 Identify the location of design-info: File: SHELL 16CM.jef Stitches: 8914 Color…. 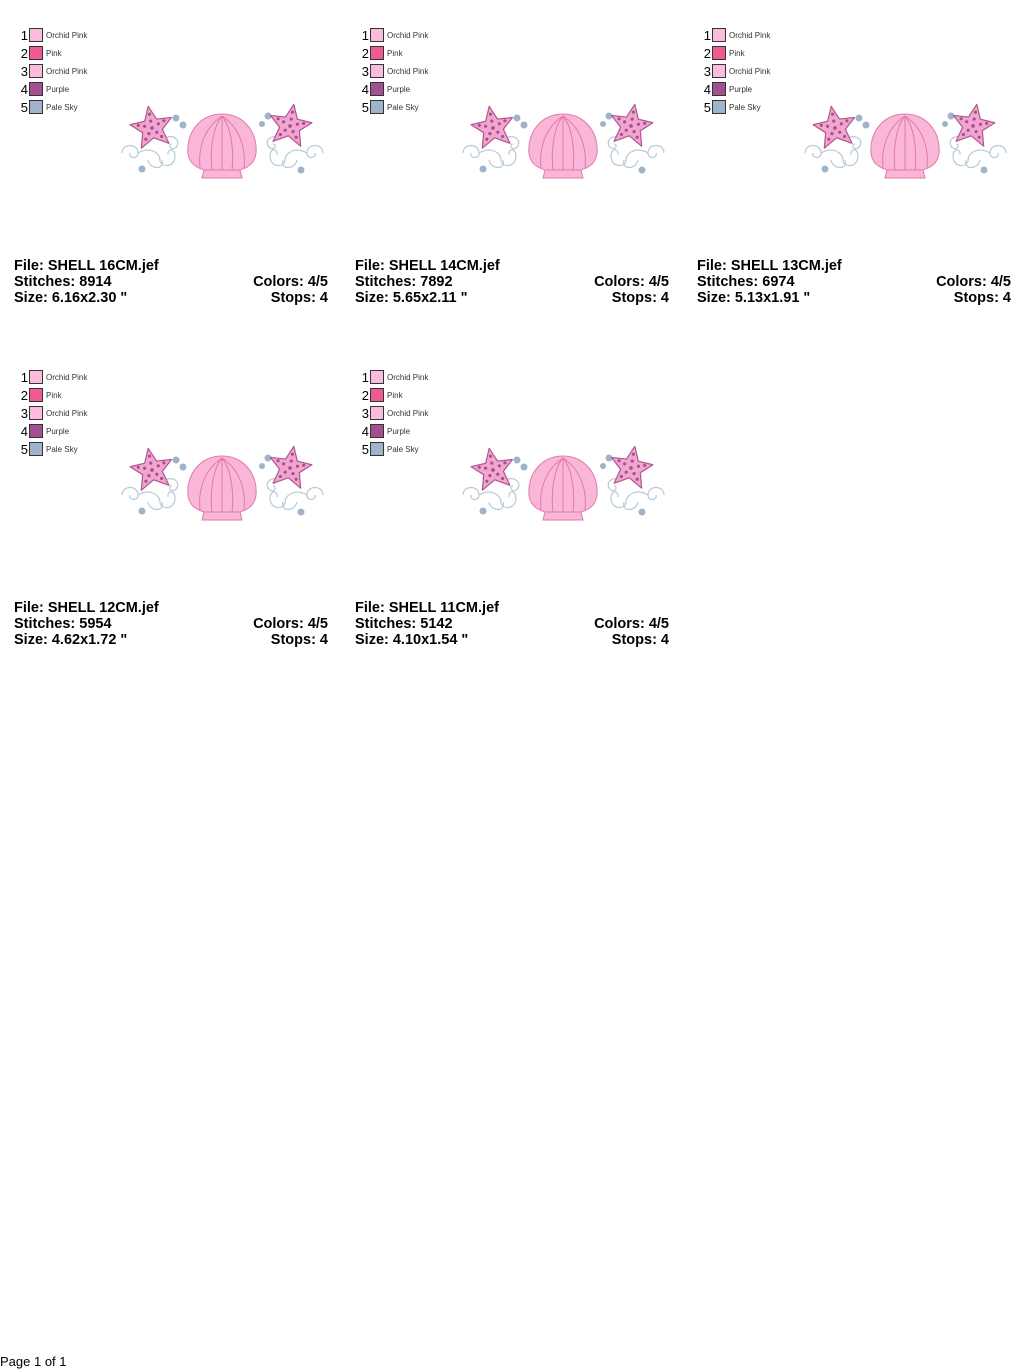
(171, 282).